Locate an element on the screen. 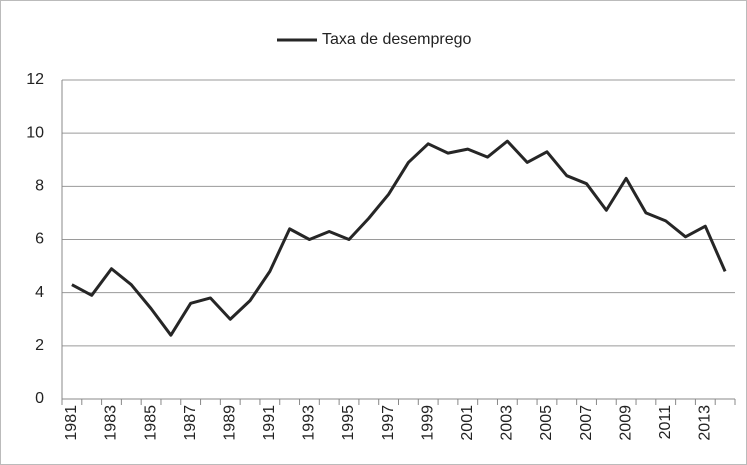 Image resolution: width=747 pixels, height=465 pixels. x-tick-label: 1985 is located at coordinates (150, 423).